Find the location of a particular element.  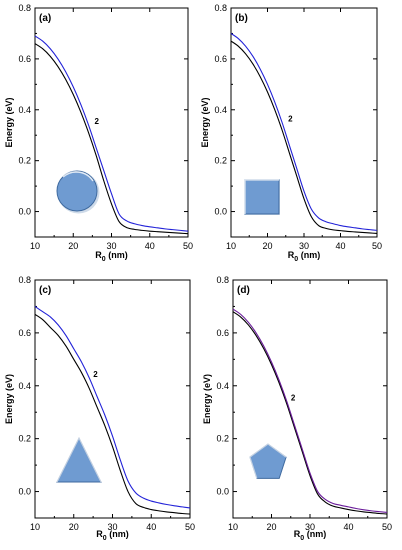

square-highlight is located at coordinates (261, 196).